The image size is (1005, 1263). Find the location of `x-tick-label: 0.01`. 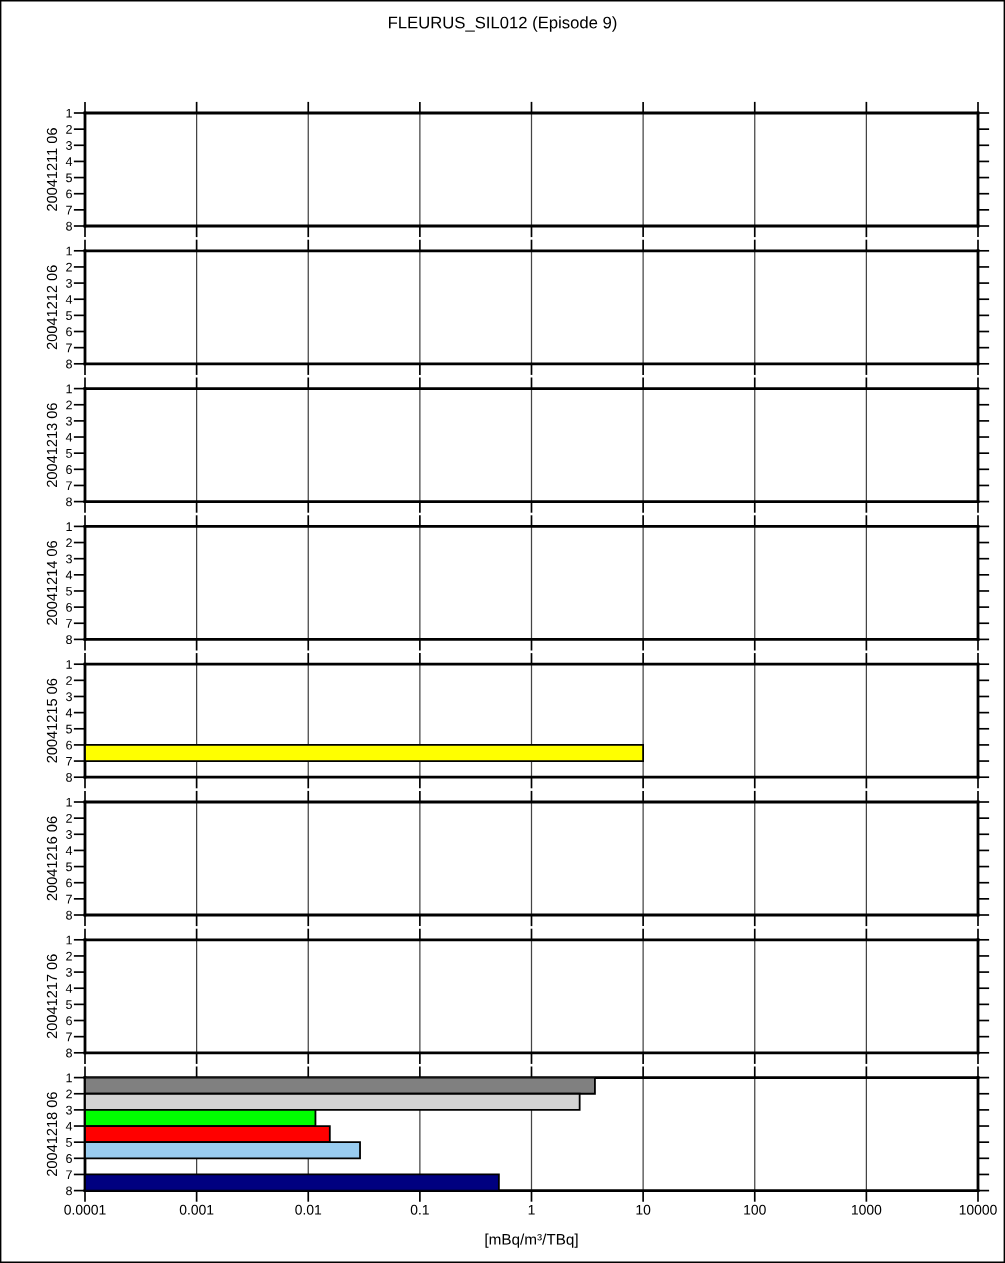

x-tick-label: 0.01 is located at coordinates (308, 1209).